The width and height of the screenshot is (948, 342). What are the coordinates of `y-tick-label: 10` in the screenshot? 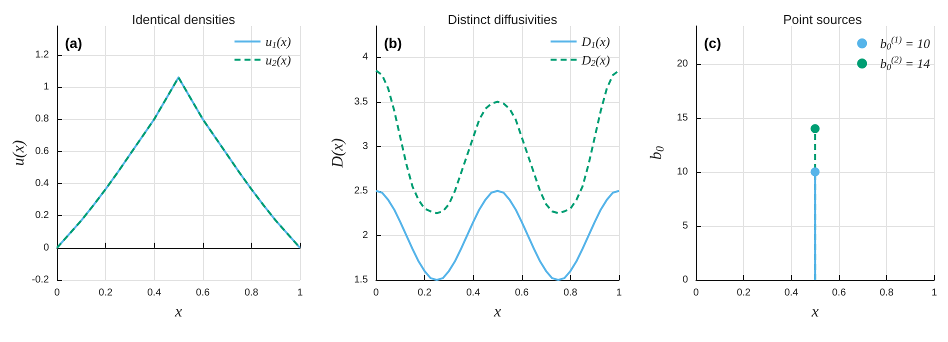 It's located at (682, 172).